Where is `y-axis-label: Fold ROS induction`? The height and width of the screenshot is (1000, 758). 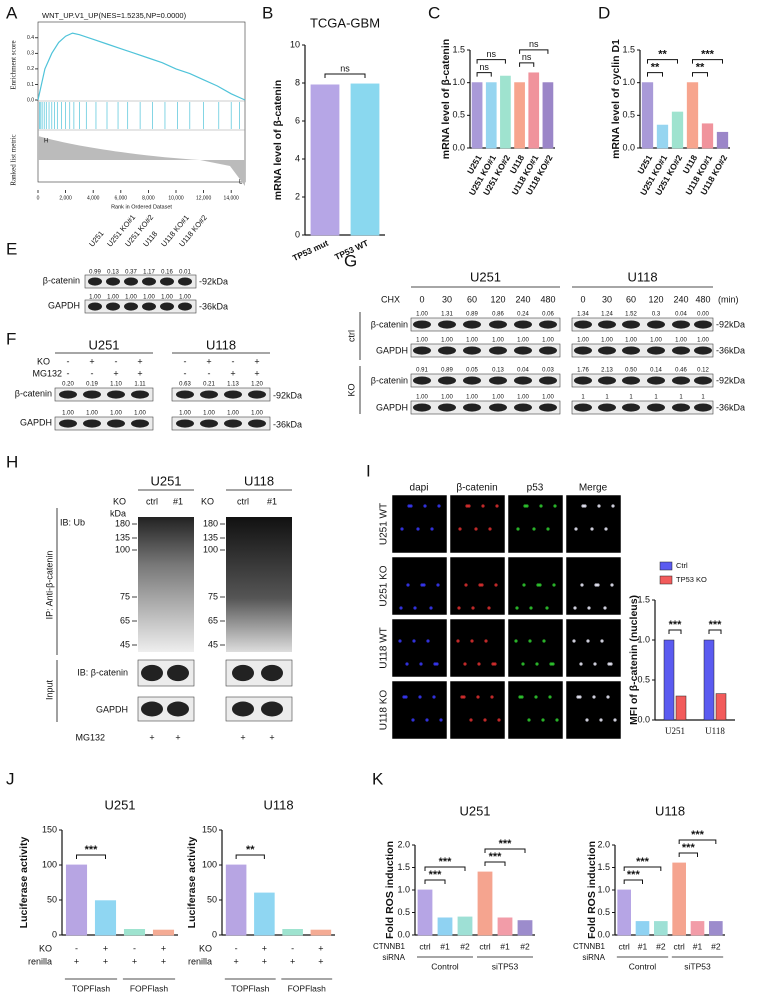 y-axis-label: Fold ROS induction is located at coordinates (390, 890).